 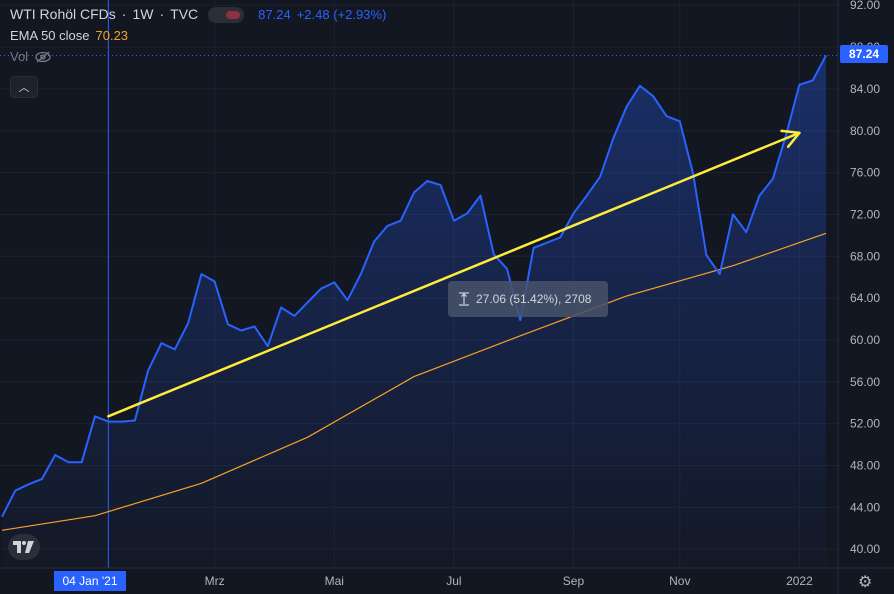 What do you see at coordinates (865, 549) in the screenshot?
I see `price-tick-label: 40.00` at bounding box center [865, 549].